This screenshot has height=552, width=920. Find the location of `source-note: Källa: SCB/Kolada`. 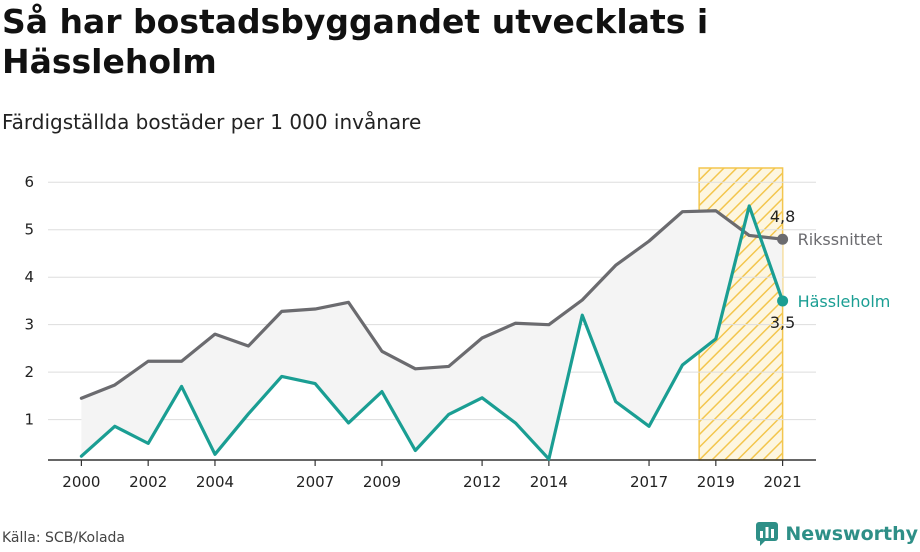

source-note: Källa: SCB/Kolada is located at coordinates (64, 538).